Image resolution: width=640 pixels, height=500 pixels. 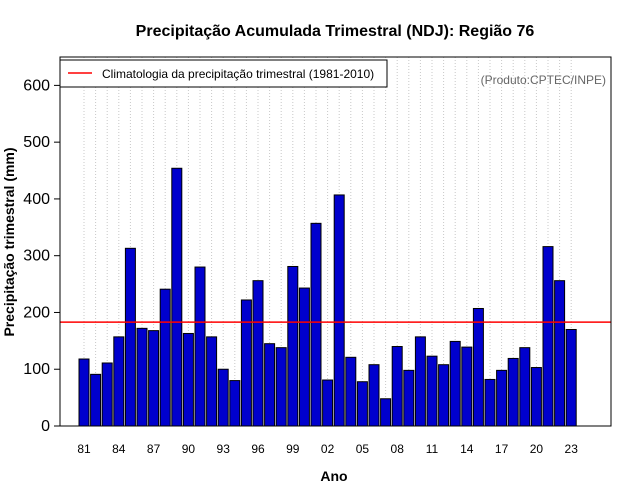 What do you see at coordinates (36, 199) in the screenshot?
I see `y-tick-label: 400` at bounding box center [36, 199].